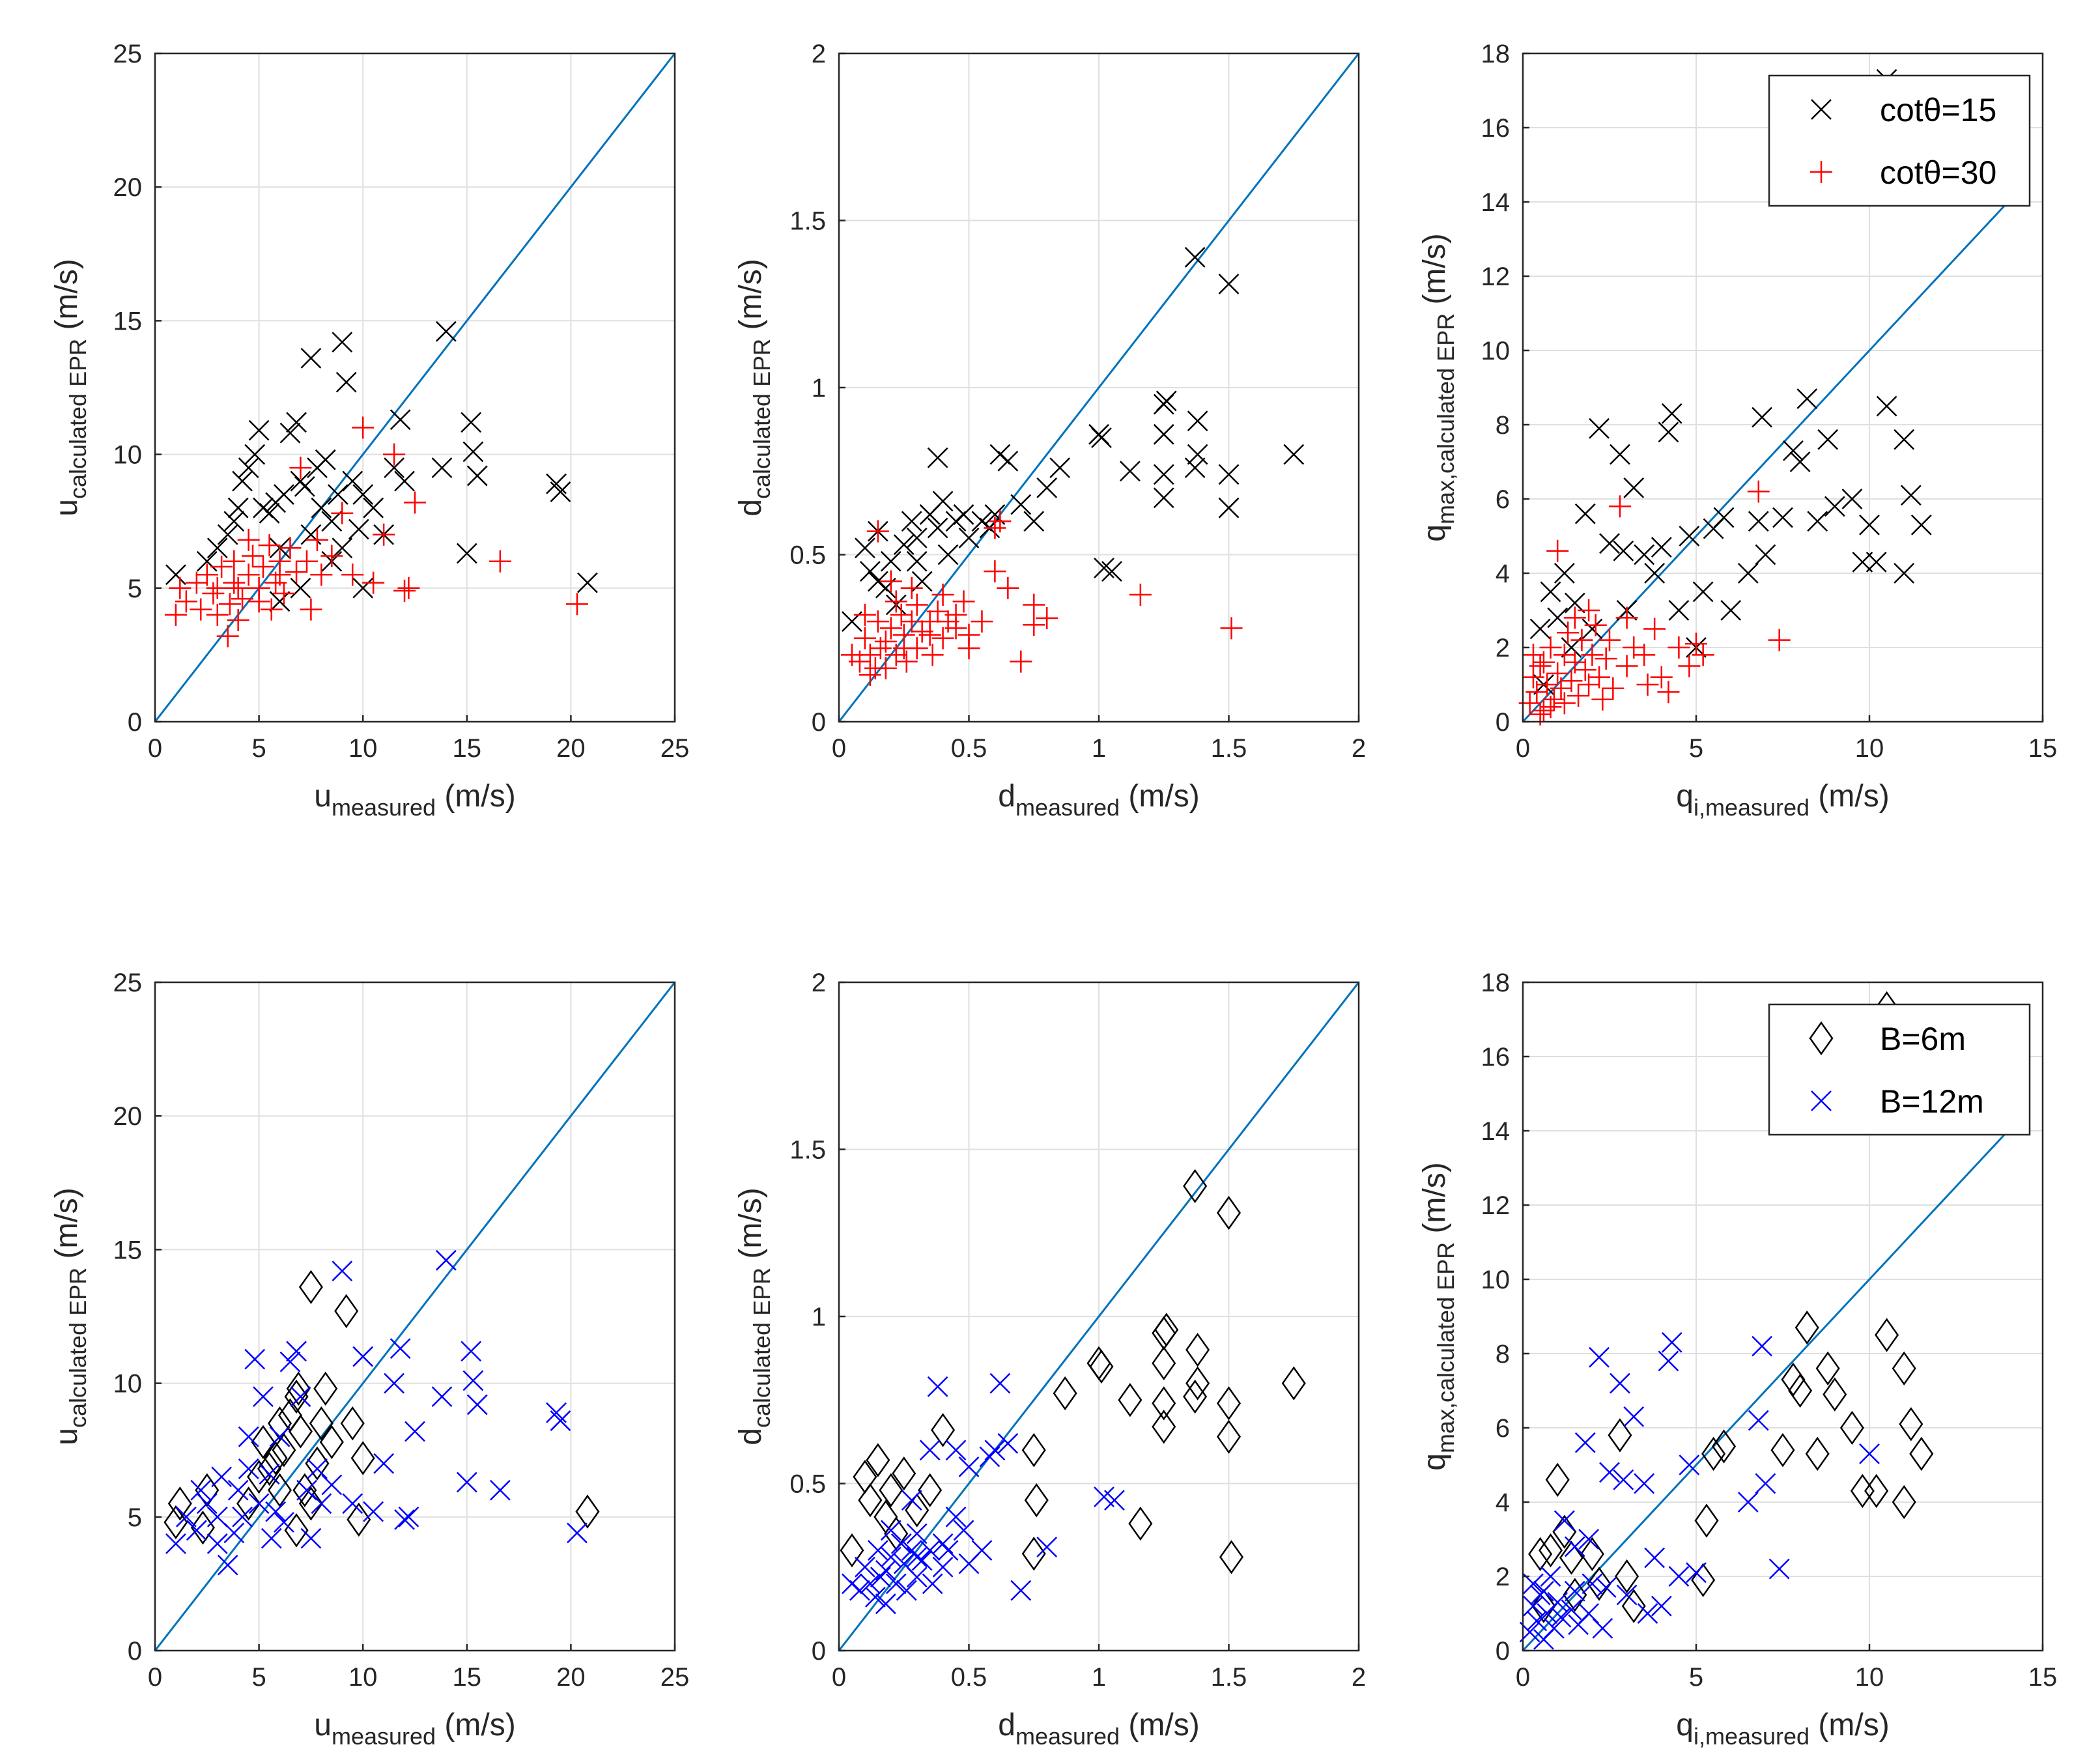 The height and width of the screenshot is (1762, 2100). Describe the element at coordinates (1073, 439) in the screenshot. I see `series-cotθ=15` at that location.